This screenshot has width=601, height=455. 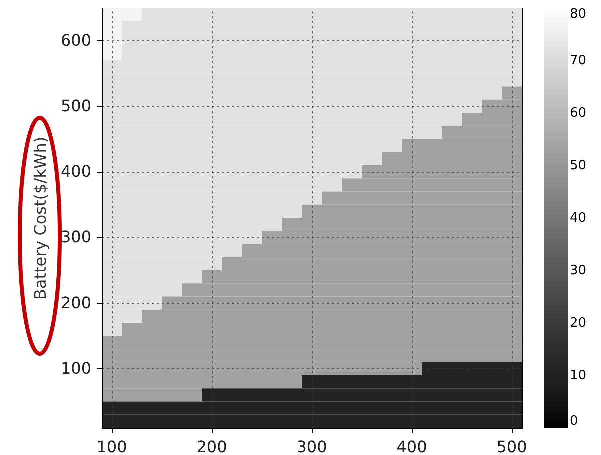 I want to click on x-tick-label: 500, so click(x=512, y=446).